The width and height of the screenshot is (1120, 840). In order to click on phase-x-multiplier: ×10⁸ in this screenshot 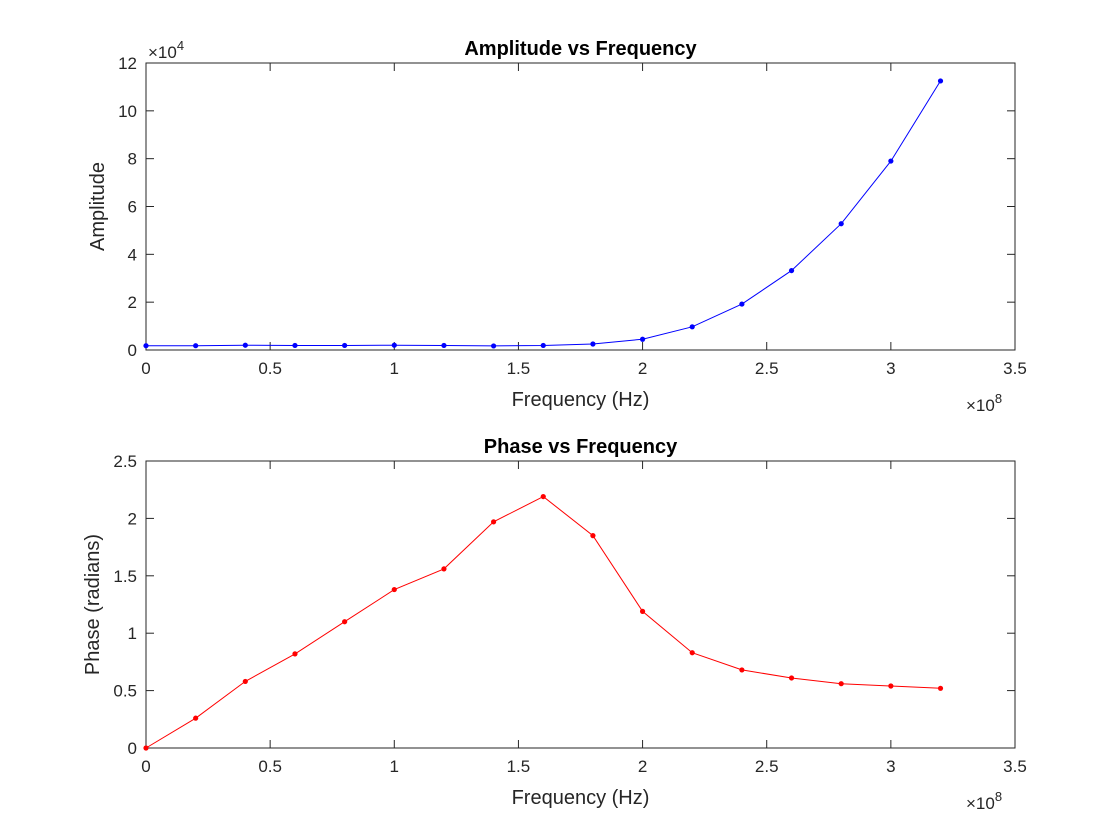, I will do `click(984, 801)`.